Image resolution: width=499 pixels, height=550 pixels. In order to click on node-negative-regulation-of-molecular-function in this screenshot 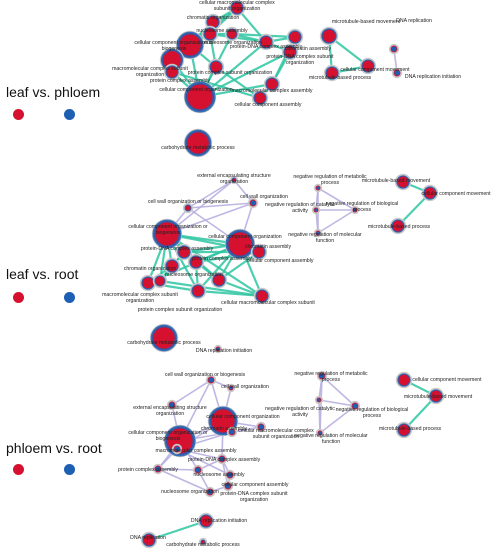, I will do `click(320, 433)`.